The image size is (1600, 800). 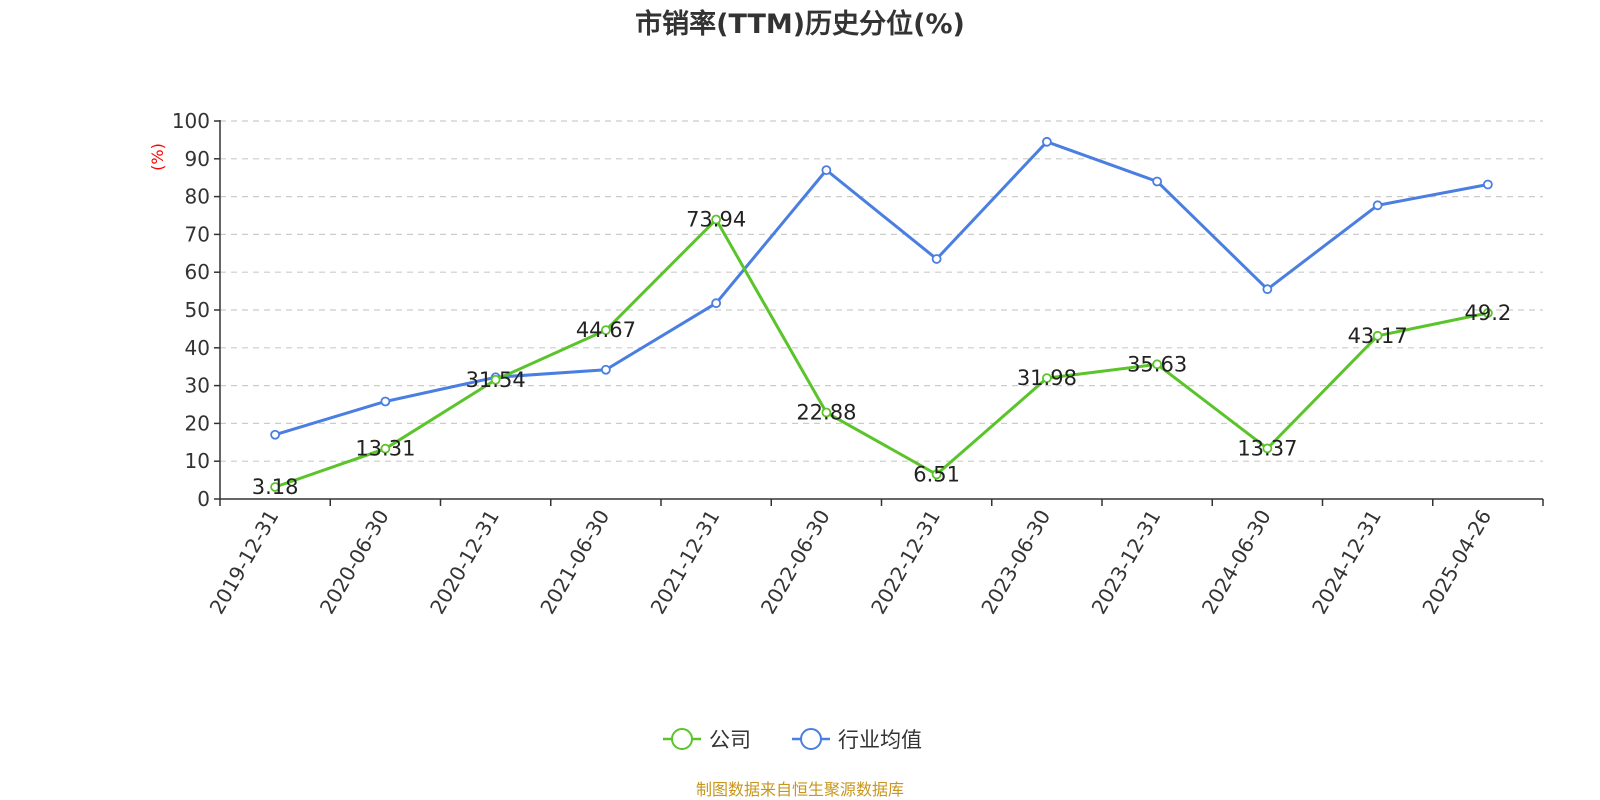 What do you see at coordinates (707, 740) in the screenshot?
I see `legend-item-0: 公司` at bounding box center [707, 740].